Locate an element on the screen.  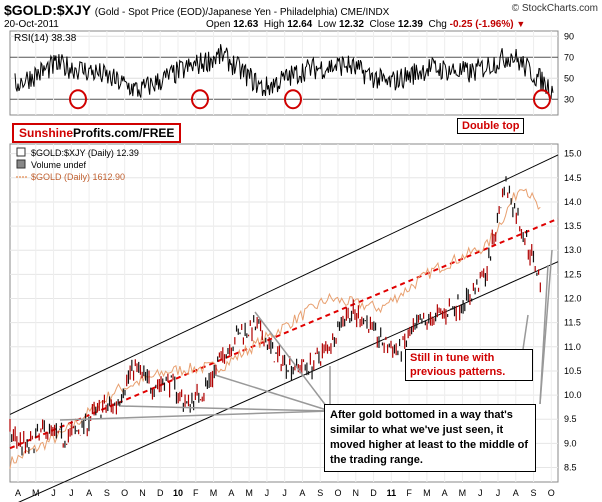
price-tick-label: 11.5 is located at coordinates (572, 323).